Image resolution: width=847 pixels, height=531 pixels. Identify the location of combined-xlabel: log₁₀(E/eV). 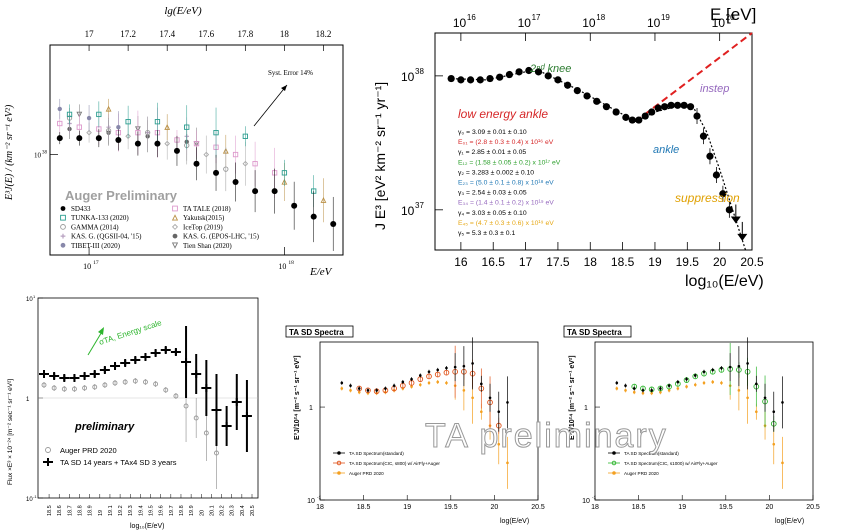
(724, 281).